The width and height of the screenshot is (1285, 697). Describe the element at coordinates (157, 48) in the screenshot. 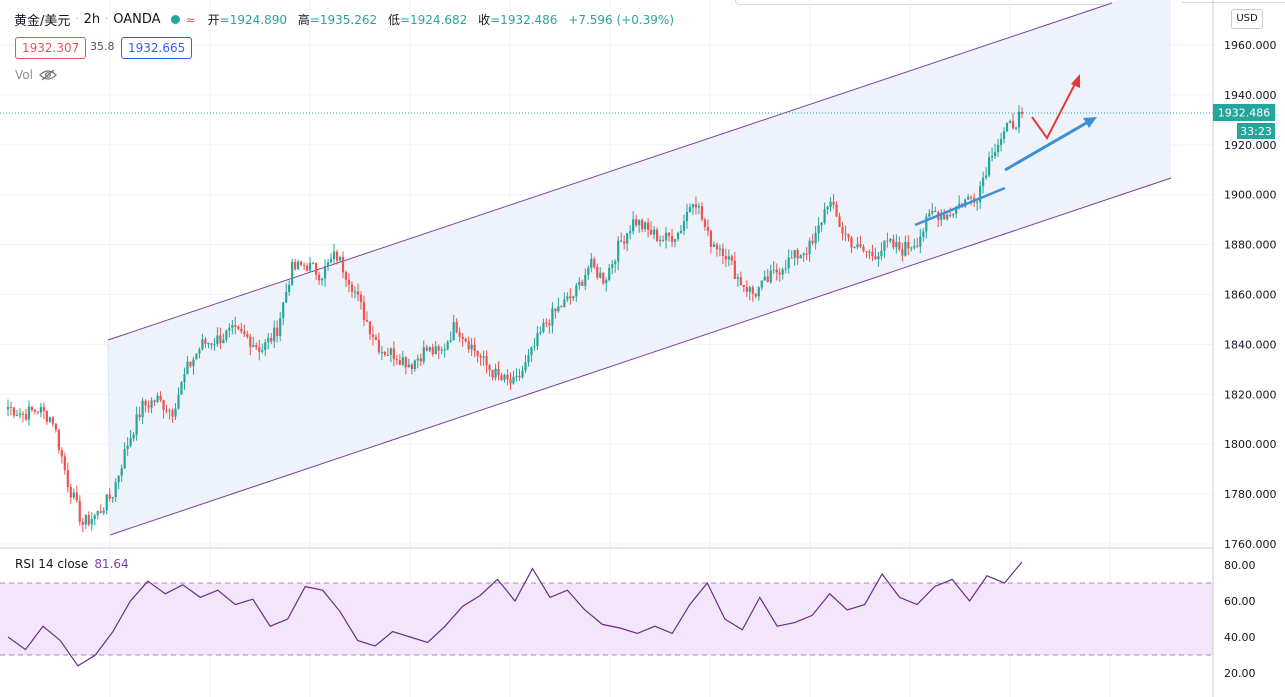

I see `buy-price-button: 1932.665` at that location.